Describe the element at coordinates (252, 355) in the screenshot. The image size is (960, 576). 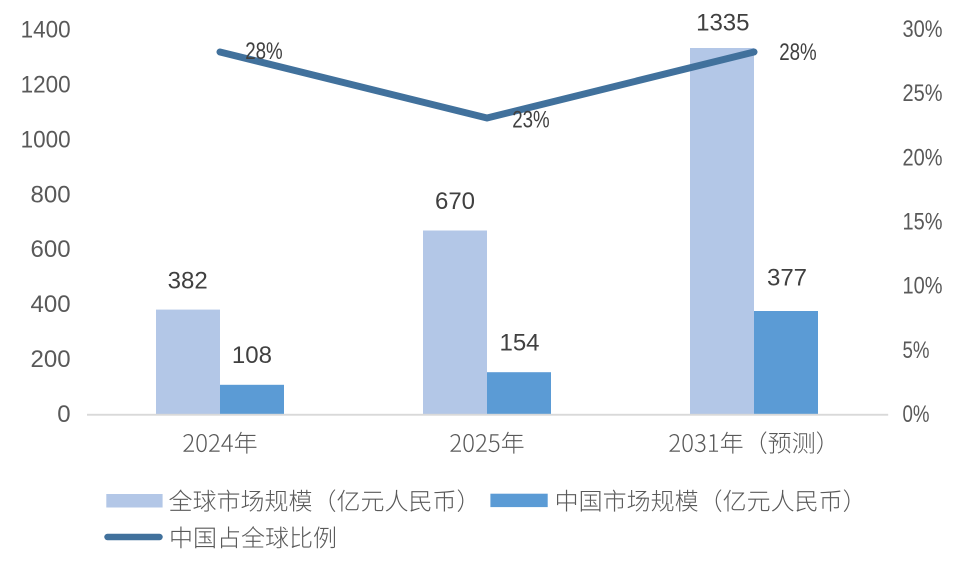
I see `svg-text: 108` at that location.